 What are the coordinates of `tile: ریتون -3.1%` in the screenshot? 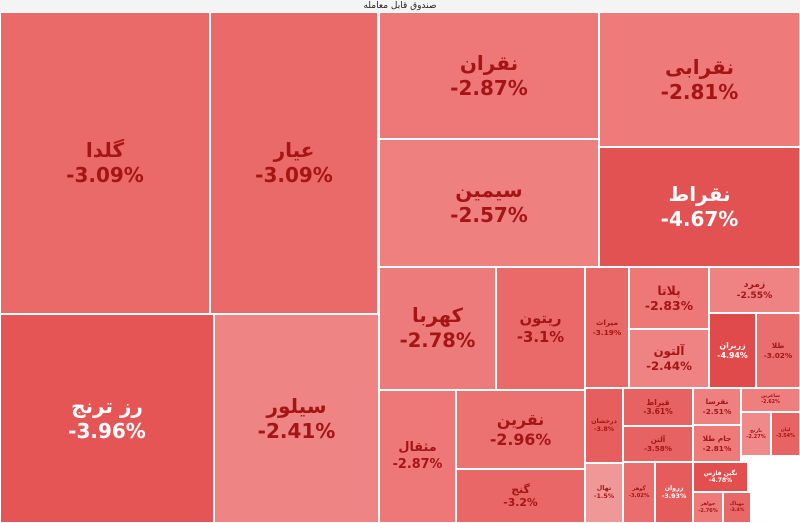 It's located at (540, 328).